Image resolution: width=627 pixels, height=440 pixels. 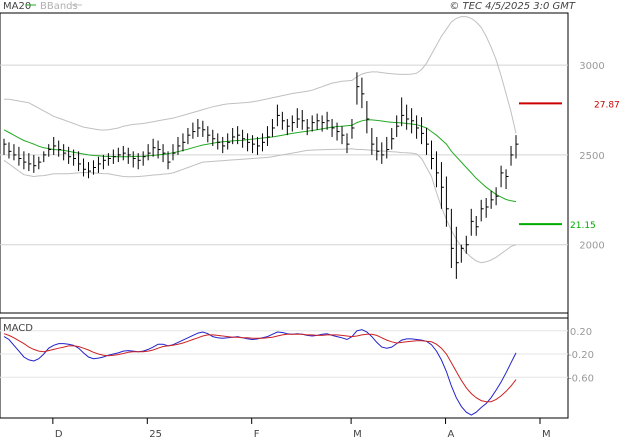 I want to click on signal-line, so click(x=260, y=368).